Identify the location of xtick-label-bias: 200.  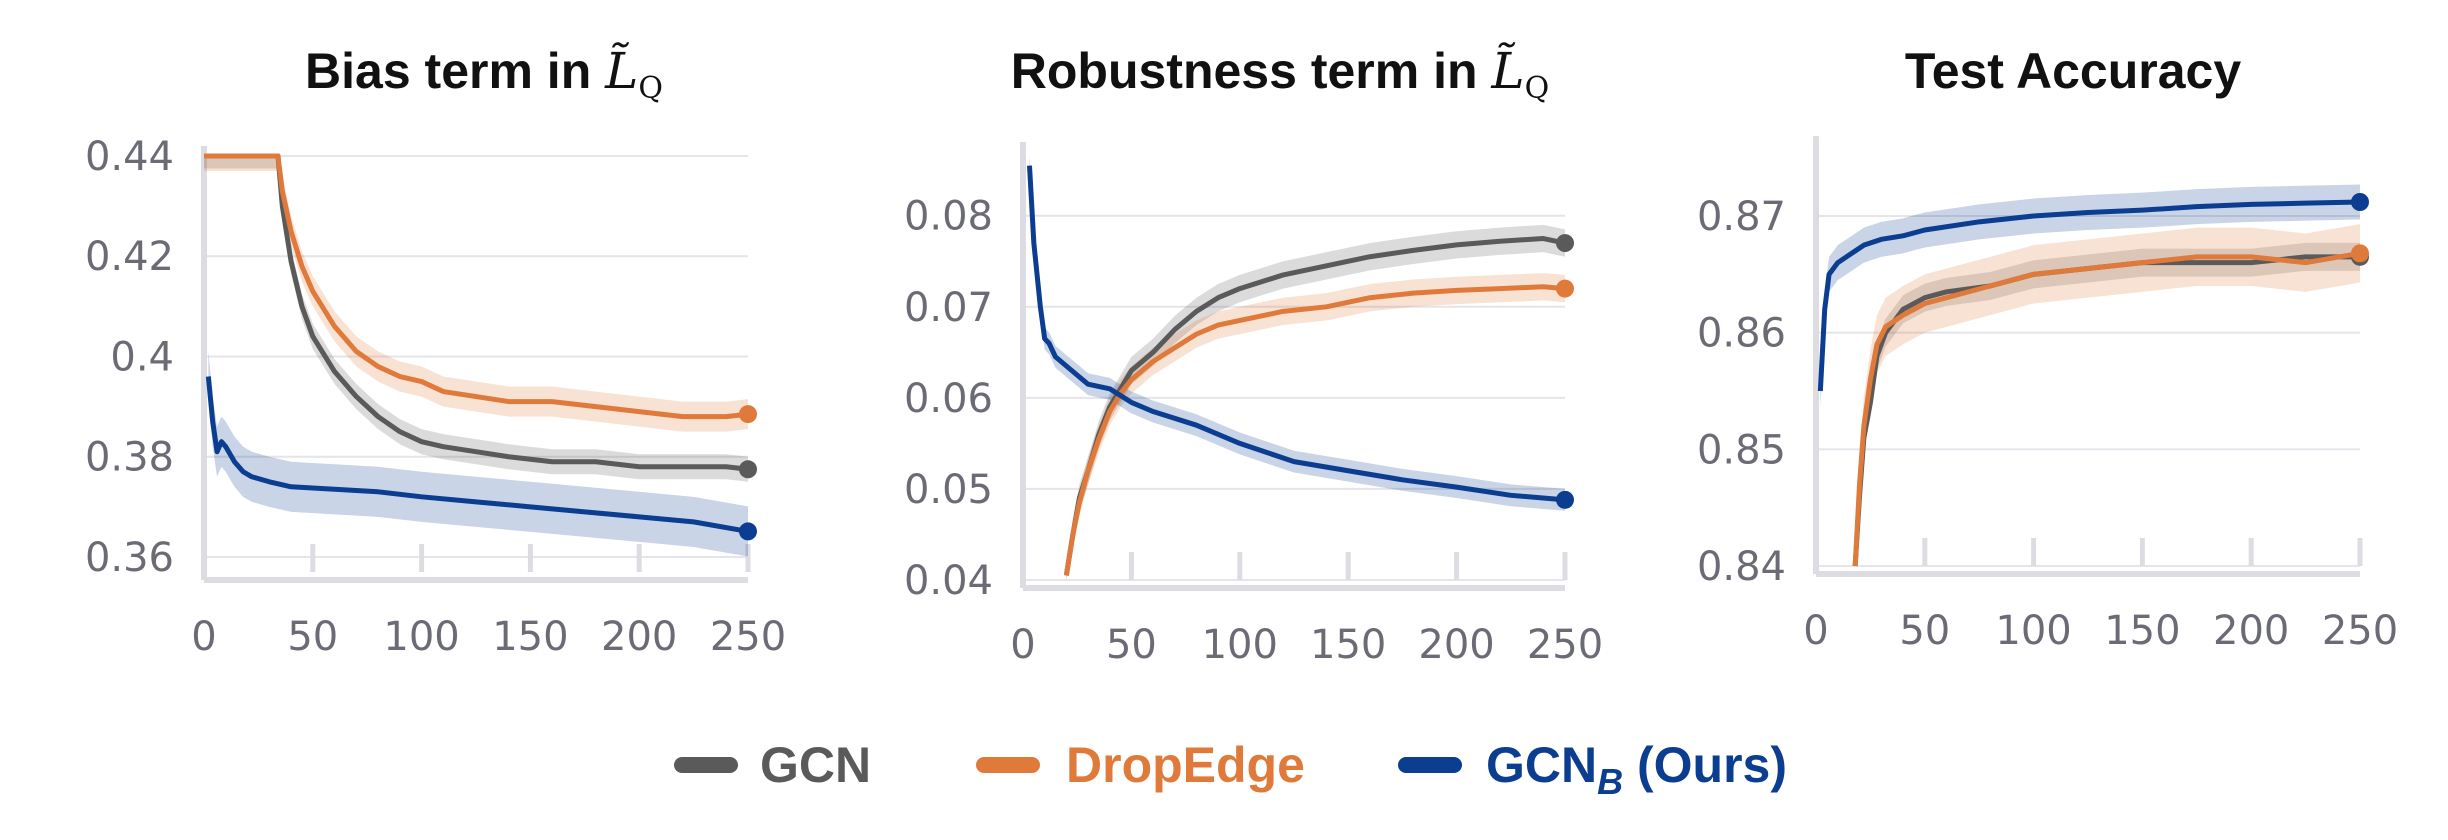
(639, 637).